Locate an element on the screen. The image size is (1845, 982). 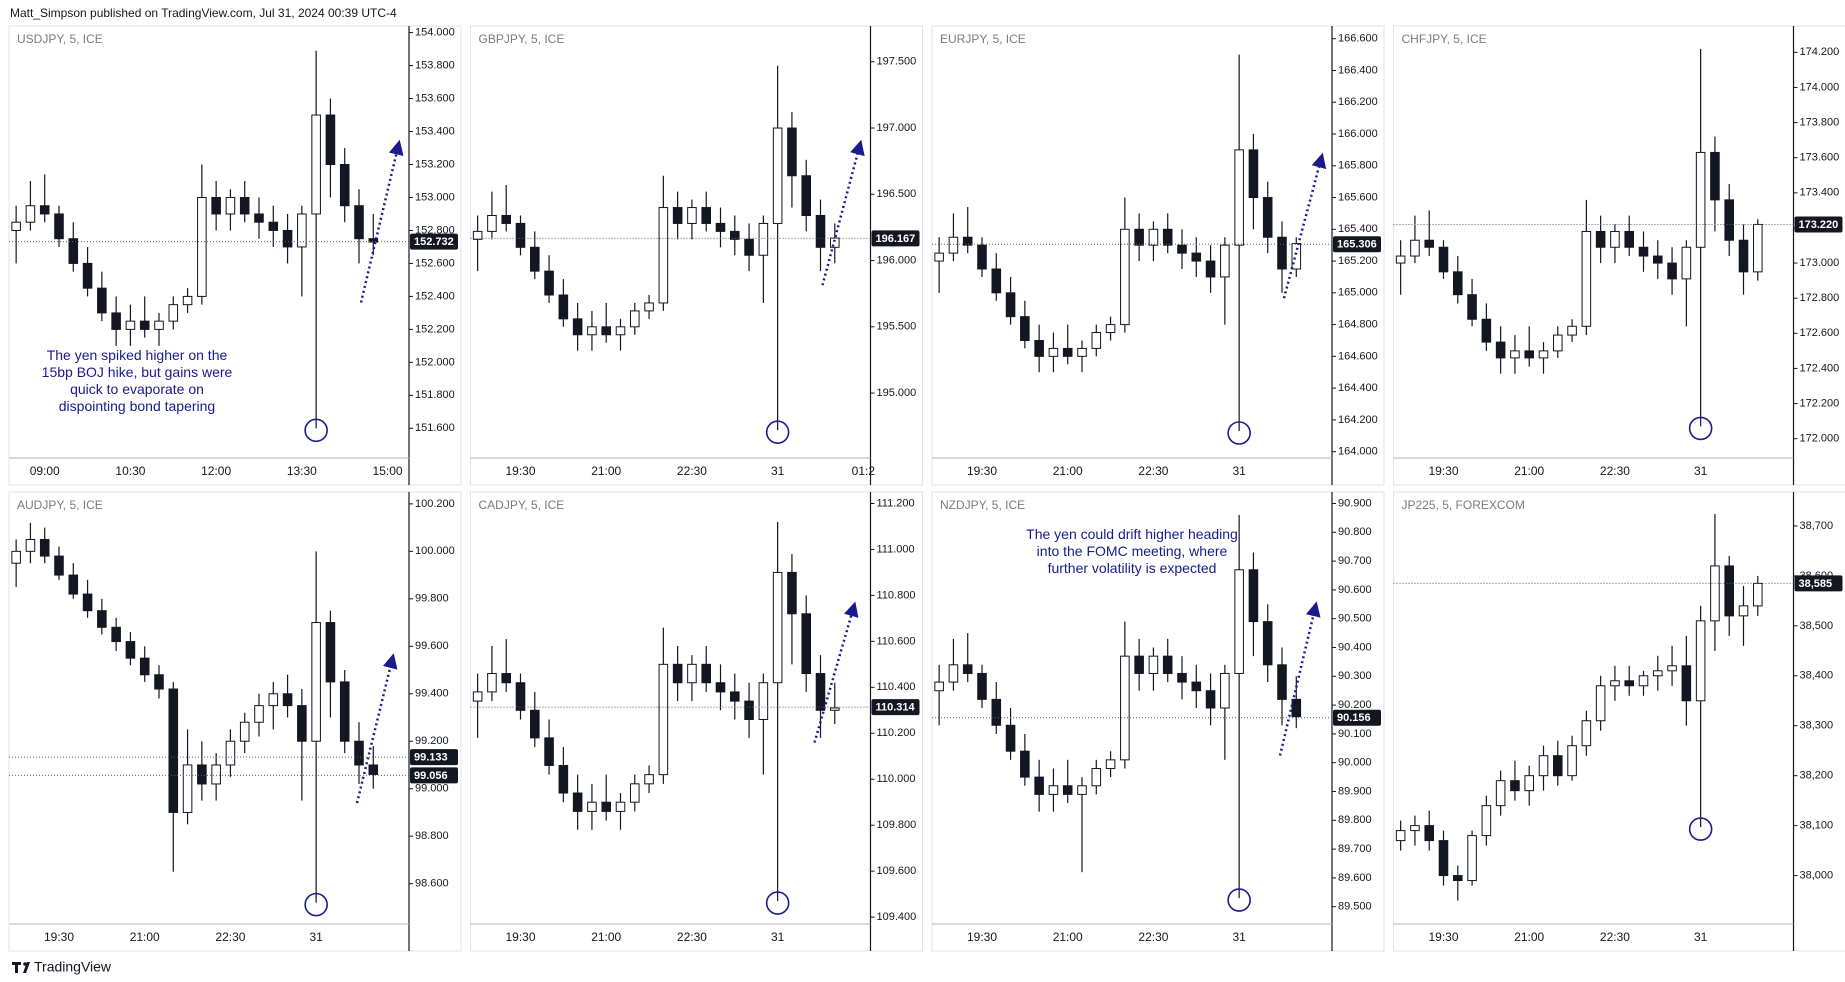
y-tick-label: 99.800 is located at coordinates (432, 599).